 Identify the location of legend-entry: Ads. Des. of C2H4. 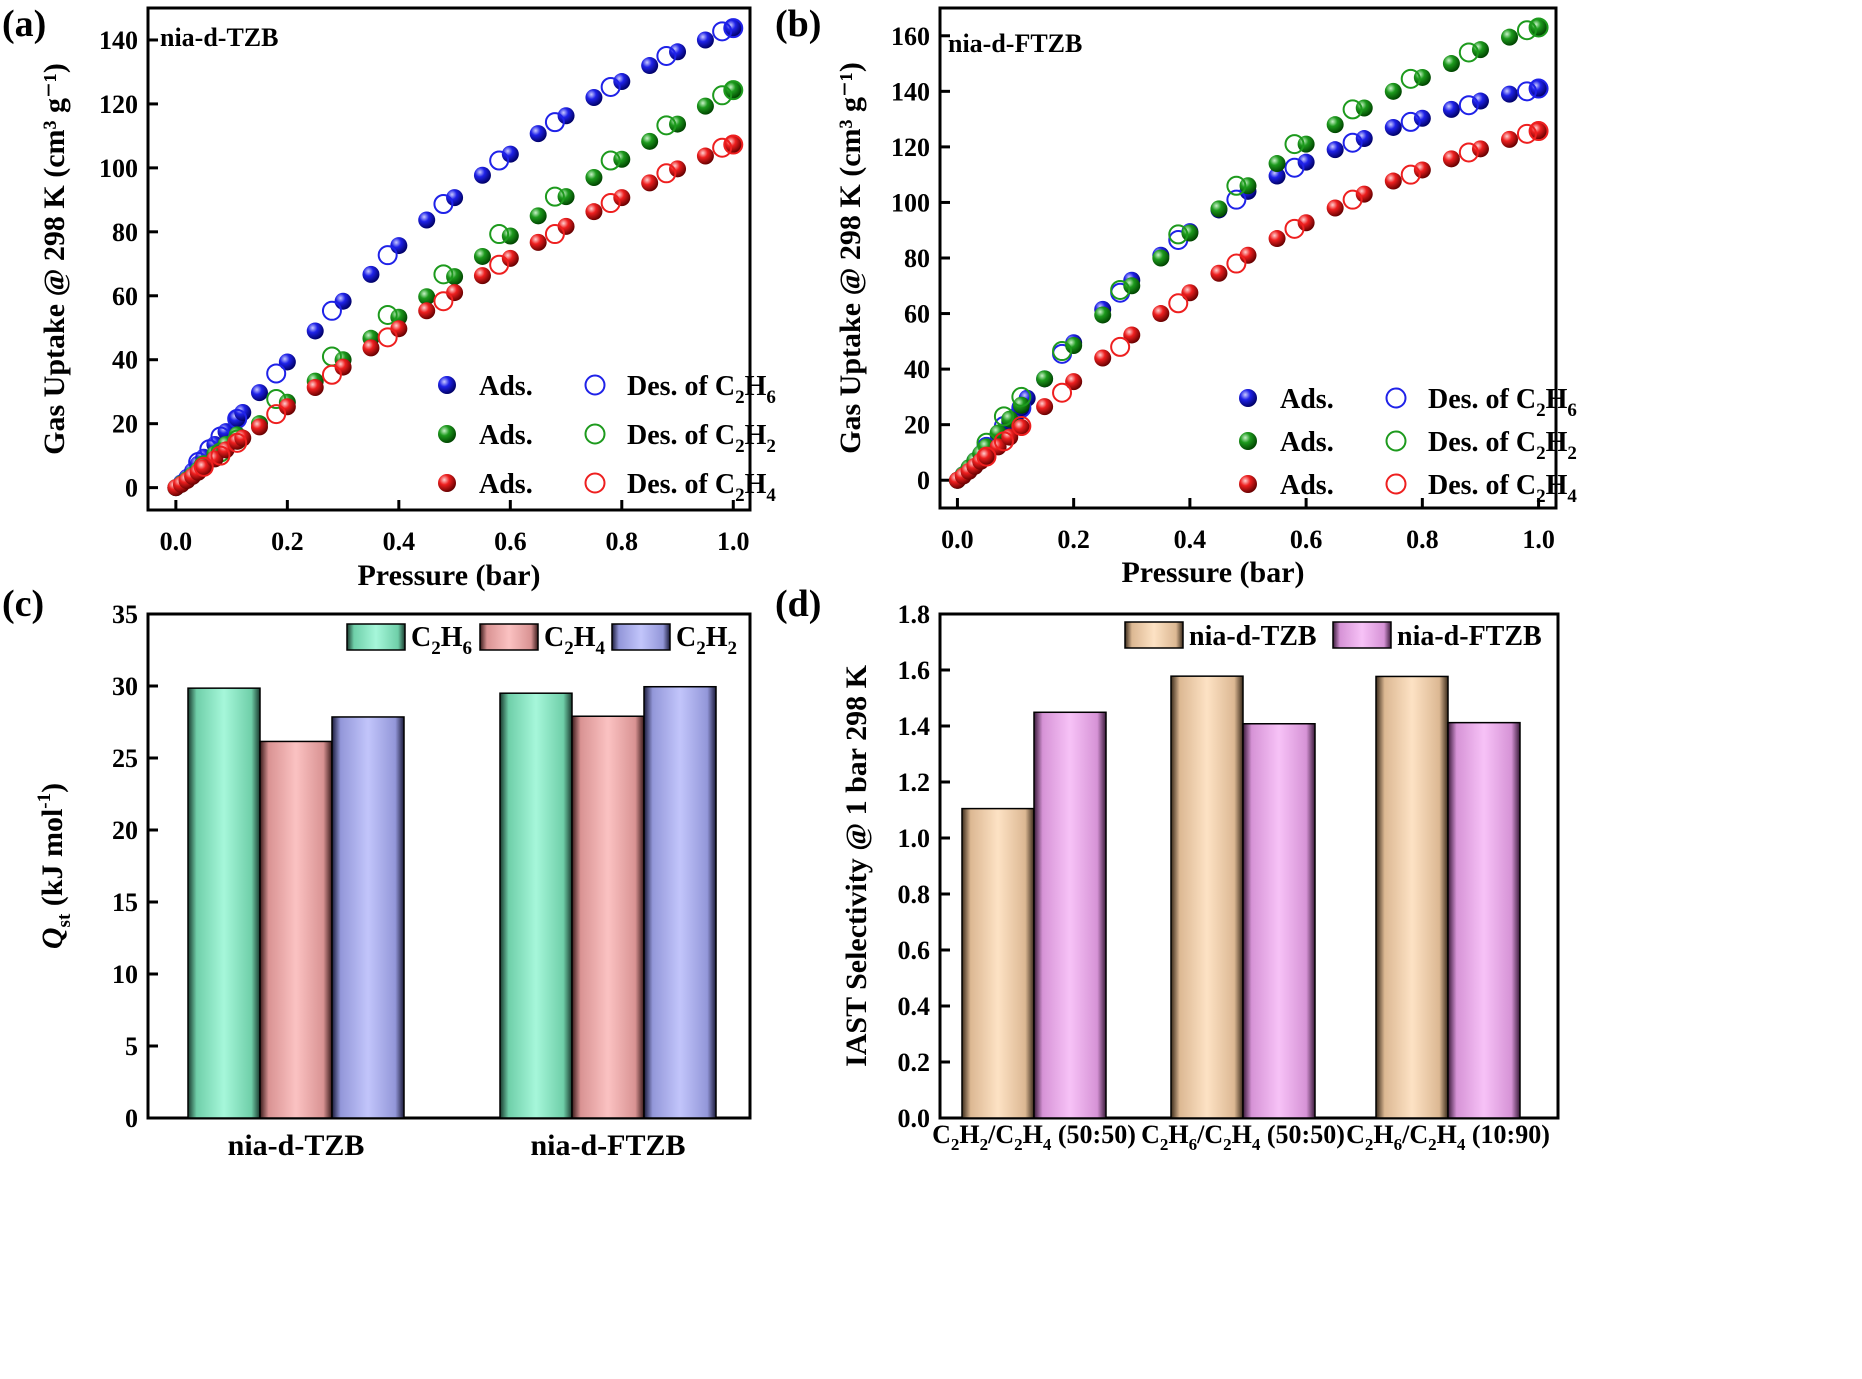
(1408, 488).